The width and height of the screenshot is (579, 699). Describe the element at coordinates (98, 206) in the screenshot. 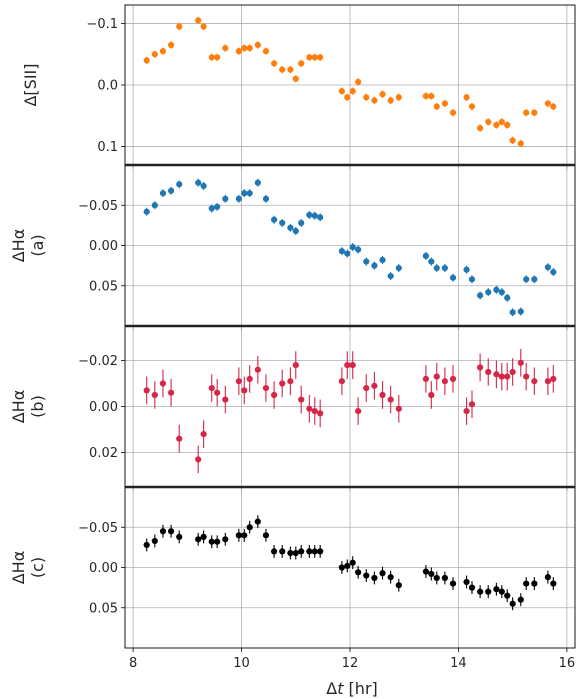

I see `y-tick-label: −0.05` at that location.